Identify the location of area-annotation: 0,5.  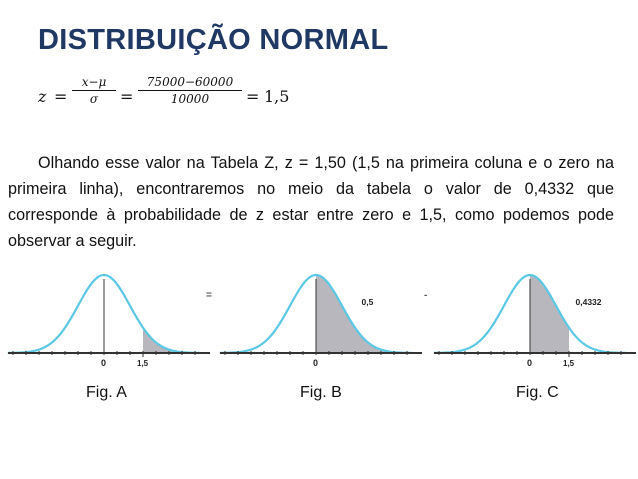
(368, 302).